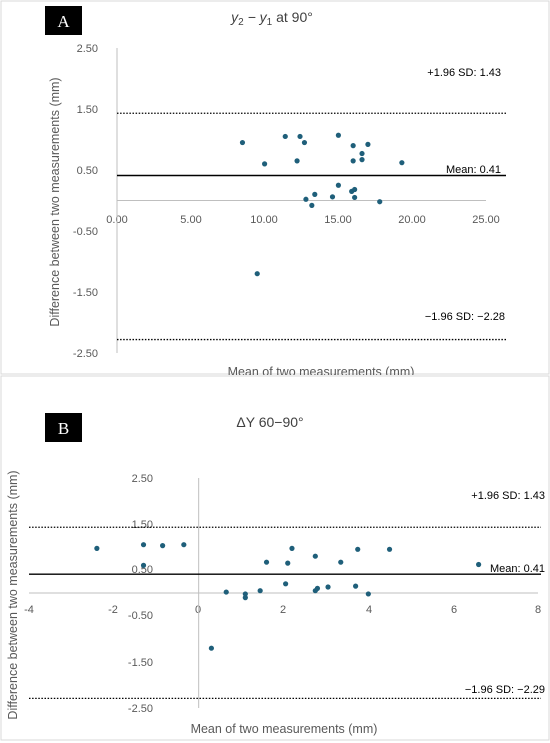 The width and height of the screenshot is (550, 743). Describe the element at coordinates (284, 729) in the screenshot. I see `chart-b-x-axis-title: Mean of two measurements (mm)` at that location.